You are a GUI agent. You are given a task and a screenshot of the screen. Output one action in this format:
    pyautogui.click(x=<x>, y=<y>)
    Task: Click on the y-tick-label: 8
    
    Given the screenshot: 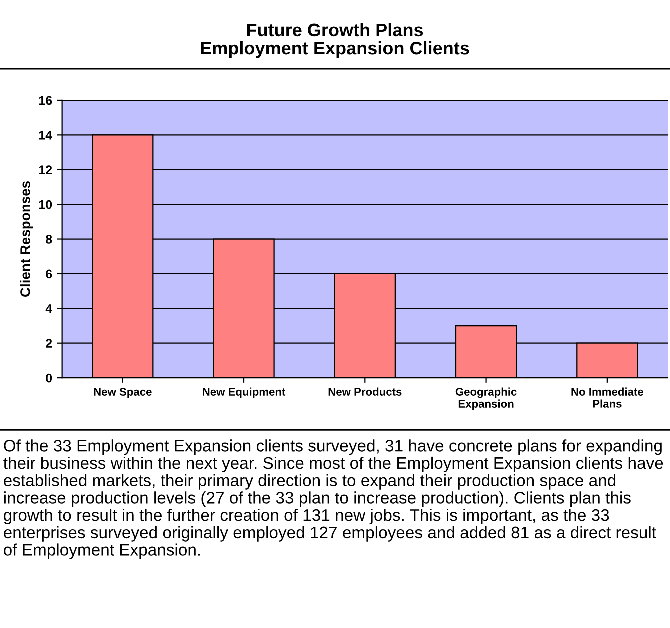 What is the action you would take?
    pyautogui.click(x=49, y=239)
    